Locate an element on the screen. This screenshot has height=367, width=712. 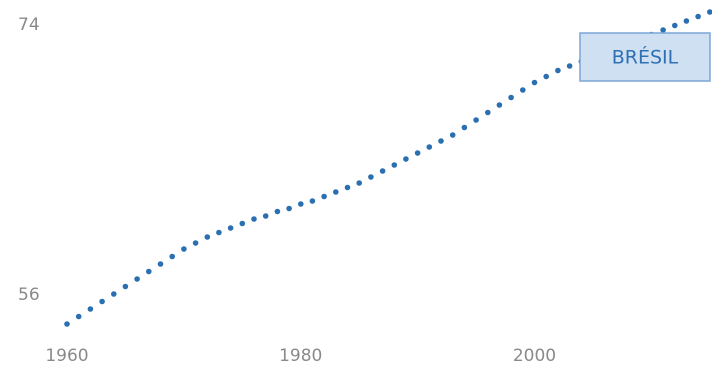
series-label-box is located at coordinates (645, 57).